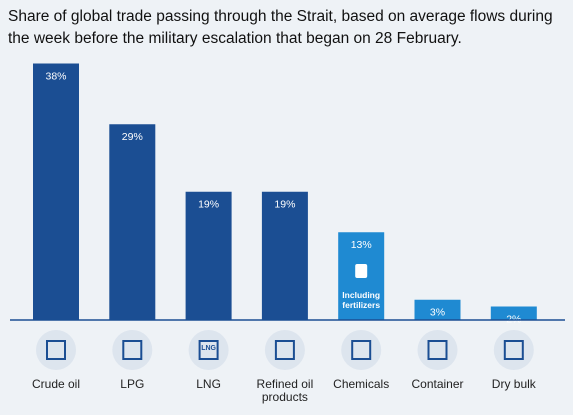 The image size is (573, 415). What do you see at coordinates (361, 271) in the screenshot?
I see `annotation-icon` at bounding box center [361, 271].